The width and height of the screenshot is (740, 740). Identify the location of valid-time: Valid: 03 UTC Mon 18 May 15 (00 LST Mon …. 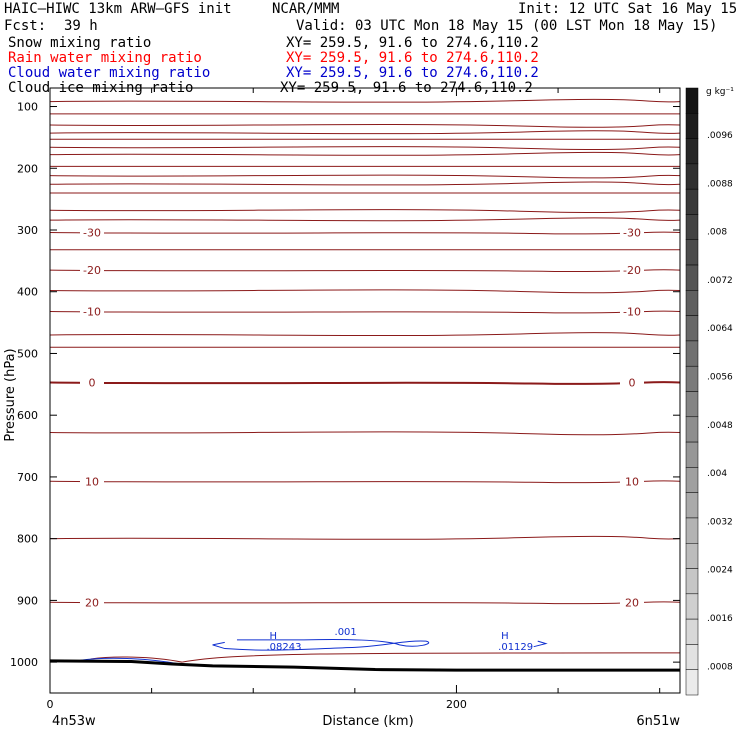
(507, 26).